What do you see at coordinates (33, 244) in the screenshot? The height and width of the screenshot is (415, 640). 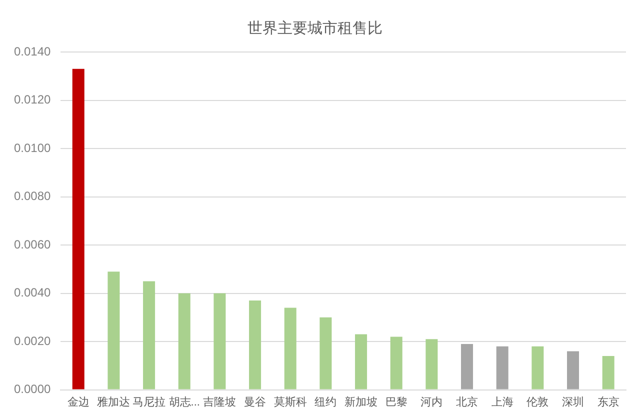 I see `y-tick-label: 0.0060` at bounding box center [33, 244].